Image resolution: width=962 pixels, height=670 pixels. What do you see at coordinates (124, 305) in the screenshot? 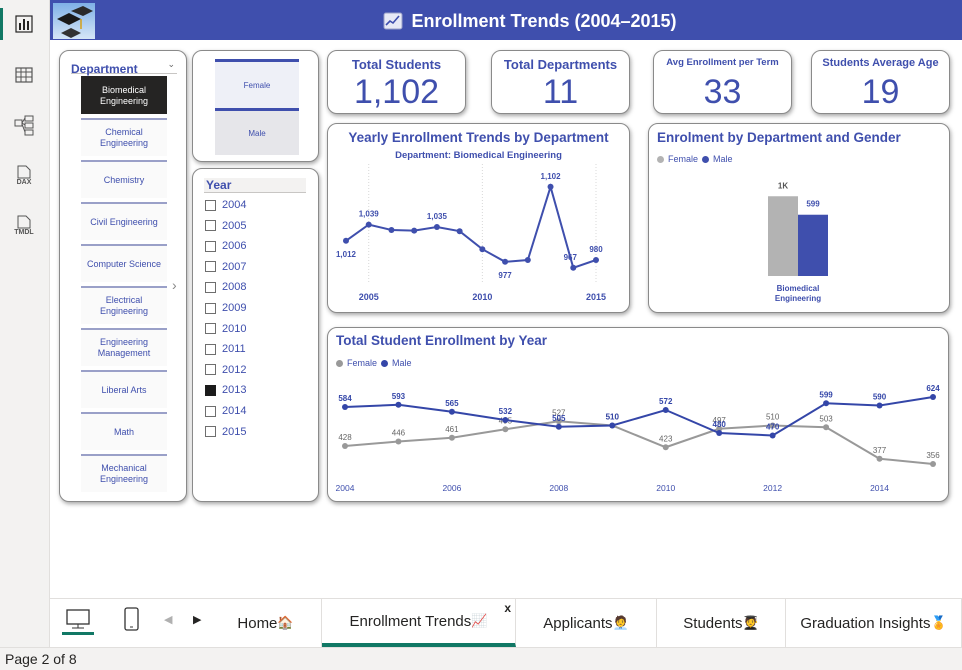
I see `department-option: Electrical Engineering` at bounding box center [124, 305].